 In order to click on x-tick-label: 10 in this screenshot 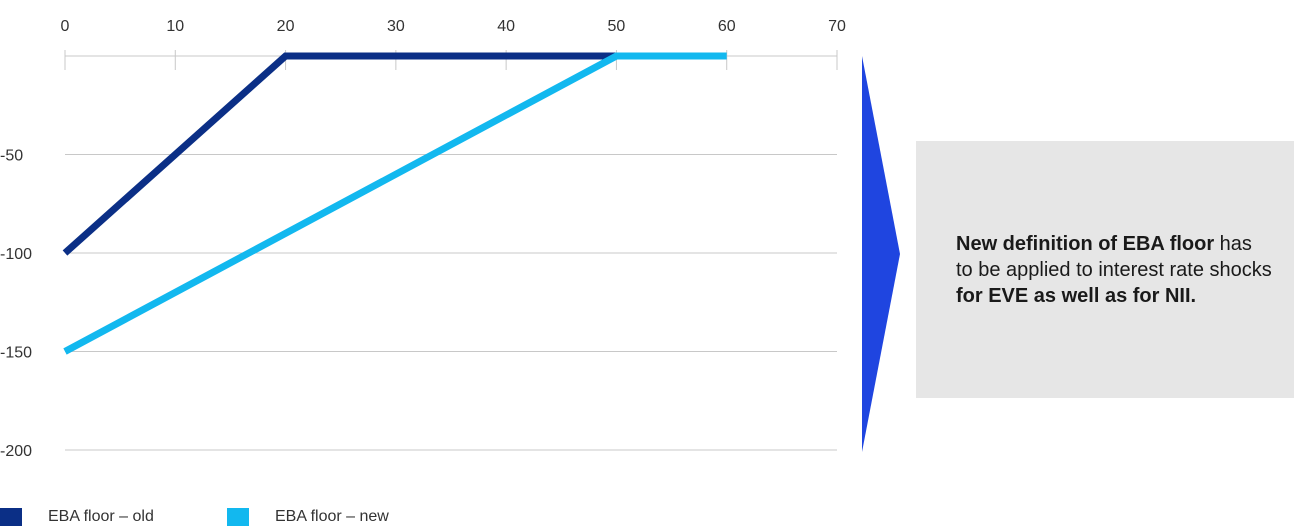, I will do `click(175, 26)`.